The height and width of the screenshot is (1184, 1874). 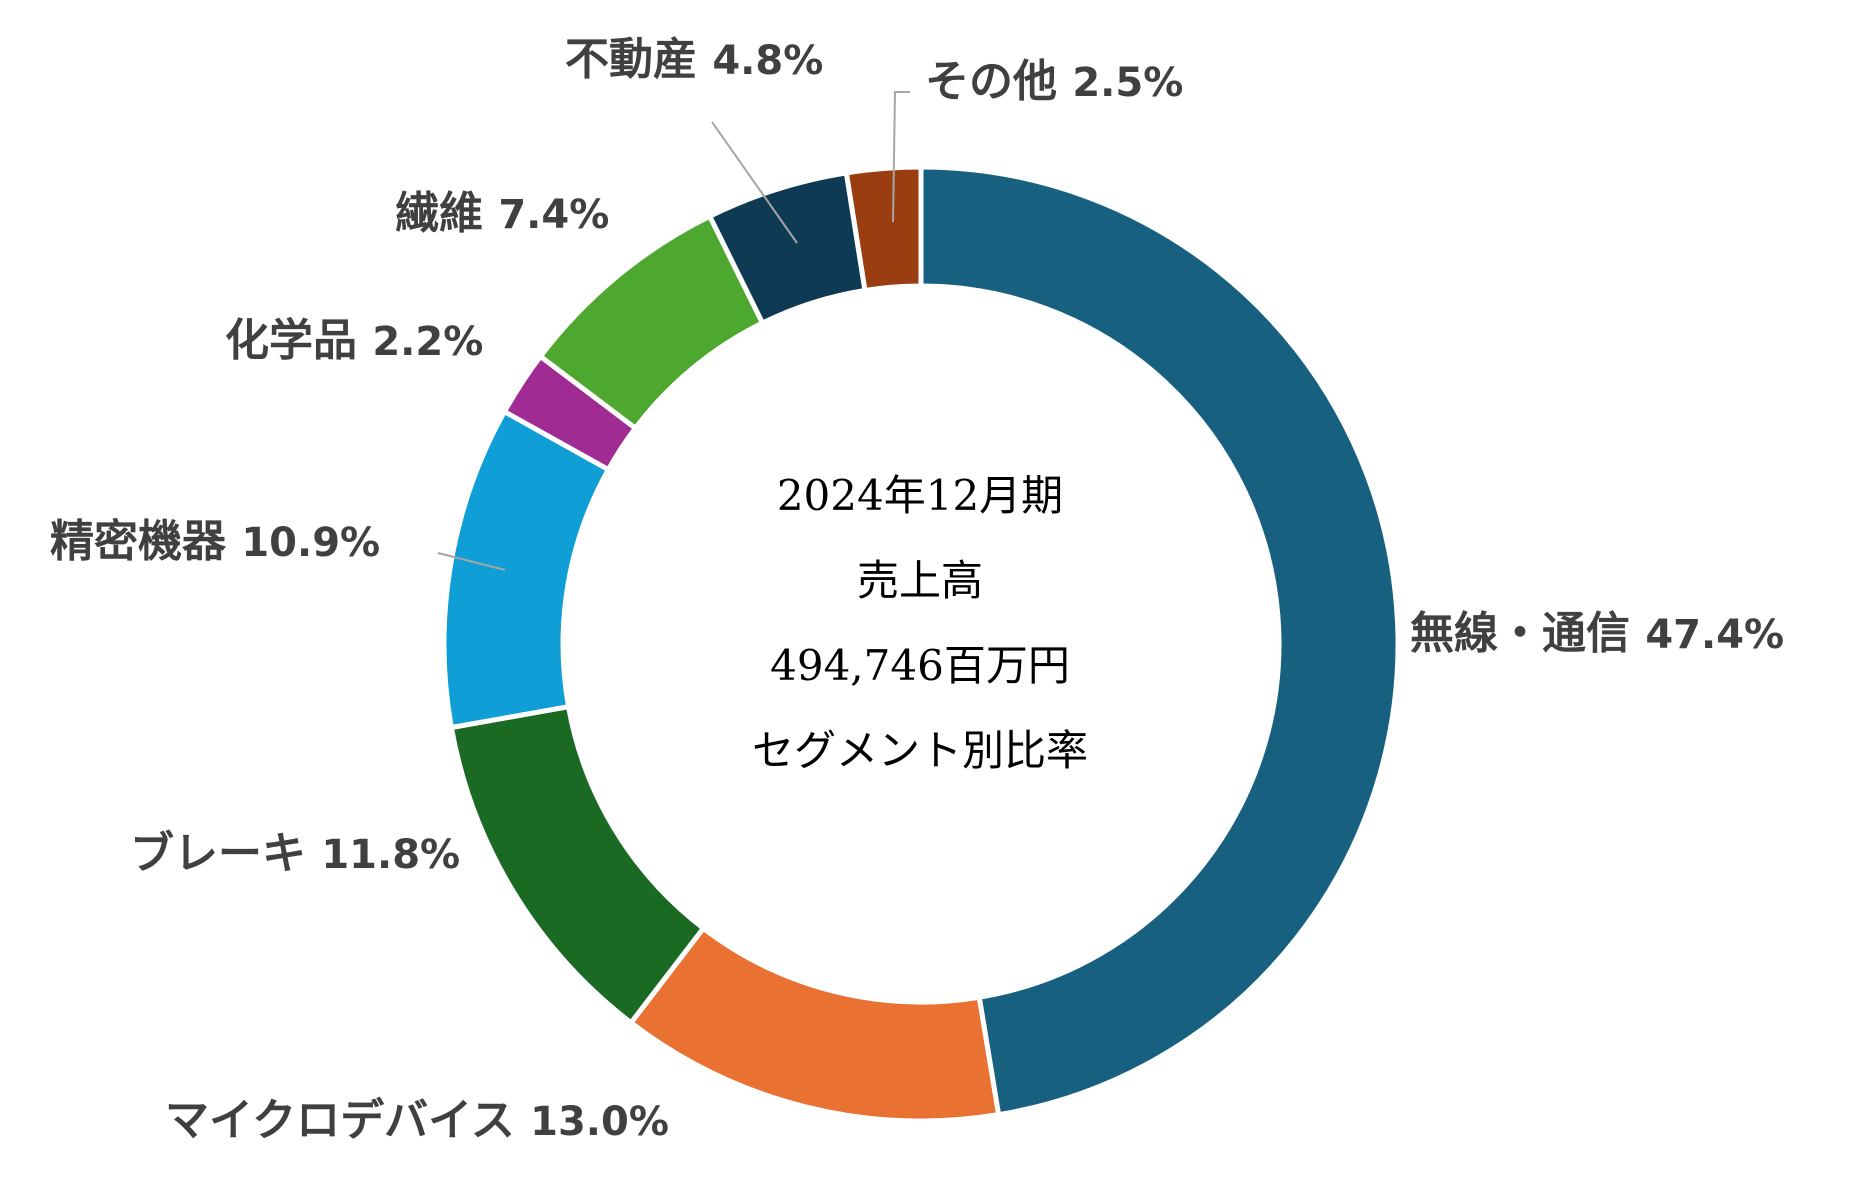 What do you see at coordinates (673, 331) in the screenshot?
I see `leader-lines` at bounding box center [673, 331].